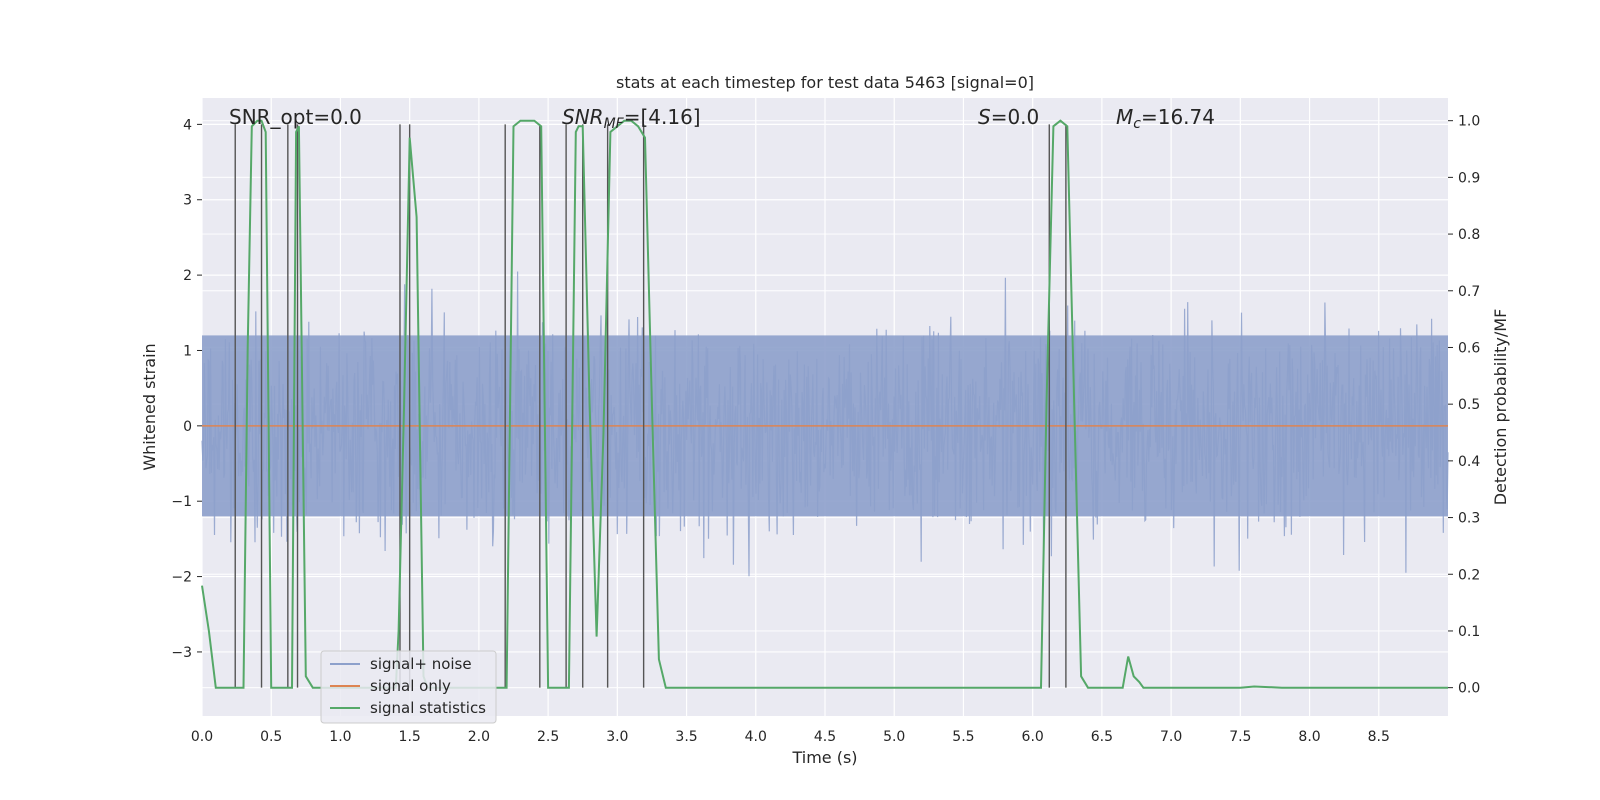 Image resolution: width=1600 pixels, height=800 pixels. Describe the element at coordinates (1469, 122) in the screenshot. I see `y-tick-label-right: 1.0` at that location.